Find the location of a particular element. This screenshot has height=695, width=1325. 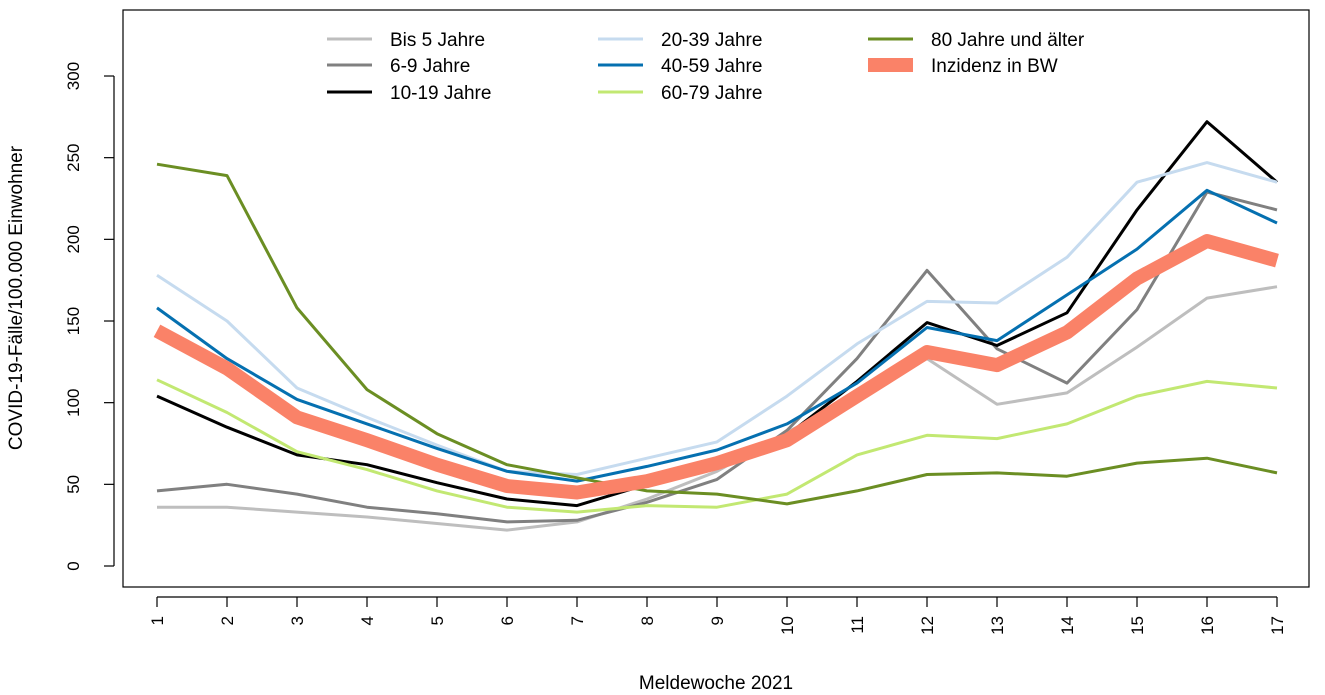

x-tick-label: 10 is located at coordinates (787, 625).